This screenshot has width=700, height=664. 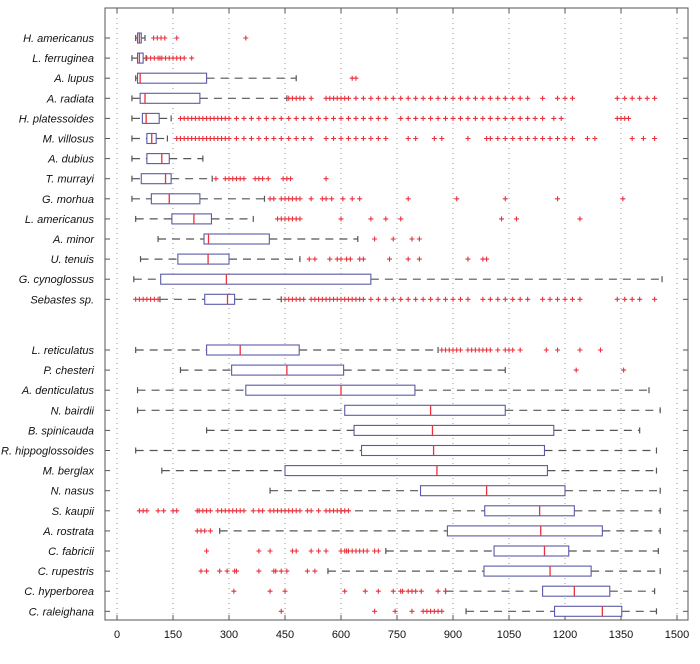 I want to click on x-tick-label: 300, so click(x=229, y=635).